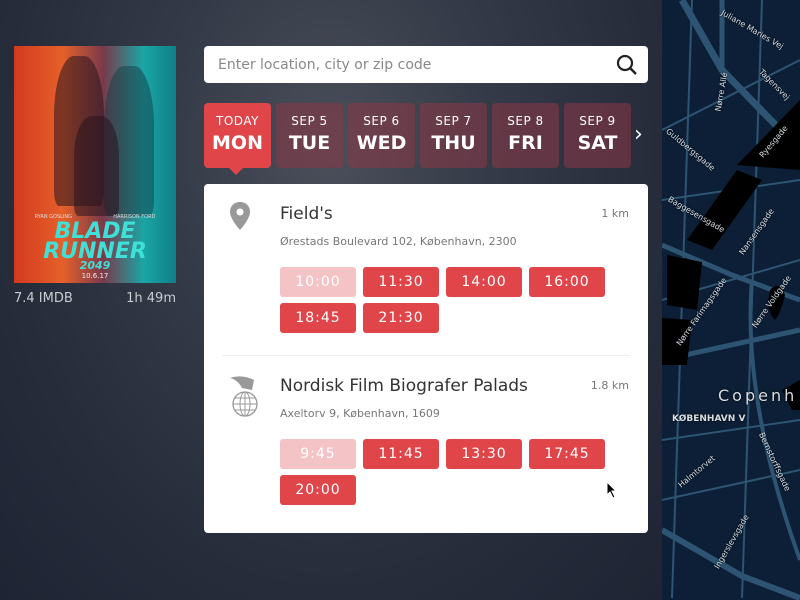 The width and height of the screenshot is (800, 600). Describe the element at coordinates (627, 65) in the screenshot. I see `search-icon` at that location.